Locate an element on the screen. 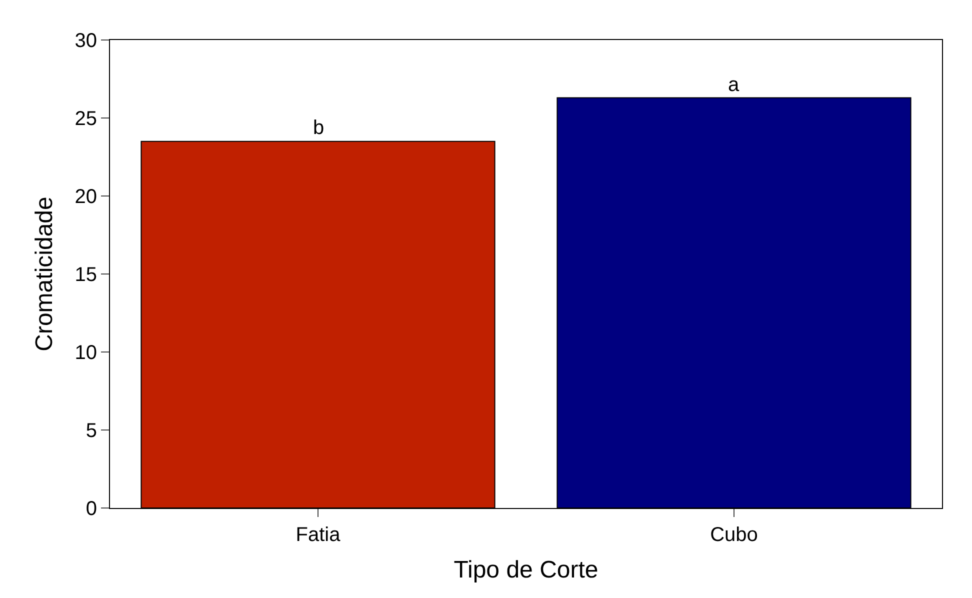 The height and width of the screenshot is (598, 972). annotation: b is located at coordinates (318, 128).